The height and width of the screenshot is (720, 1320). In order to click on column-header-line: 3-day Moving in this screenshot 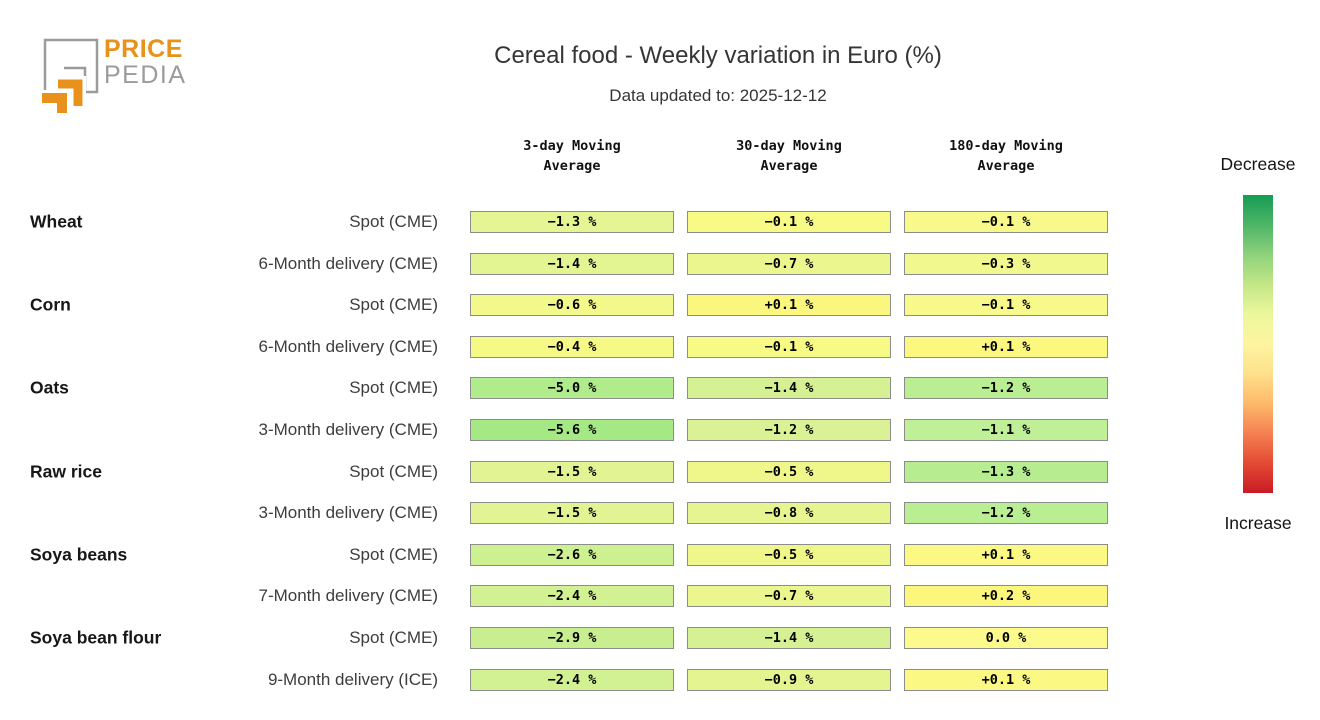, I will do `click(572, 146)`.